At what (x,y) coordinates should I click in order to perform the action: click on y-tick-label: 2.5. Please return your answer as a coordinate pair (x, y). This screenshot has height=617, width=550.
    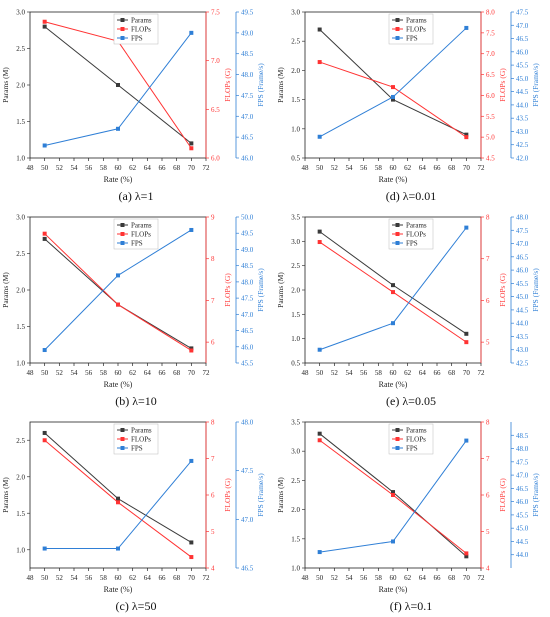
    Looking at the image, I should click on (20, 254).